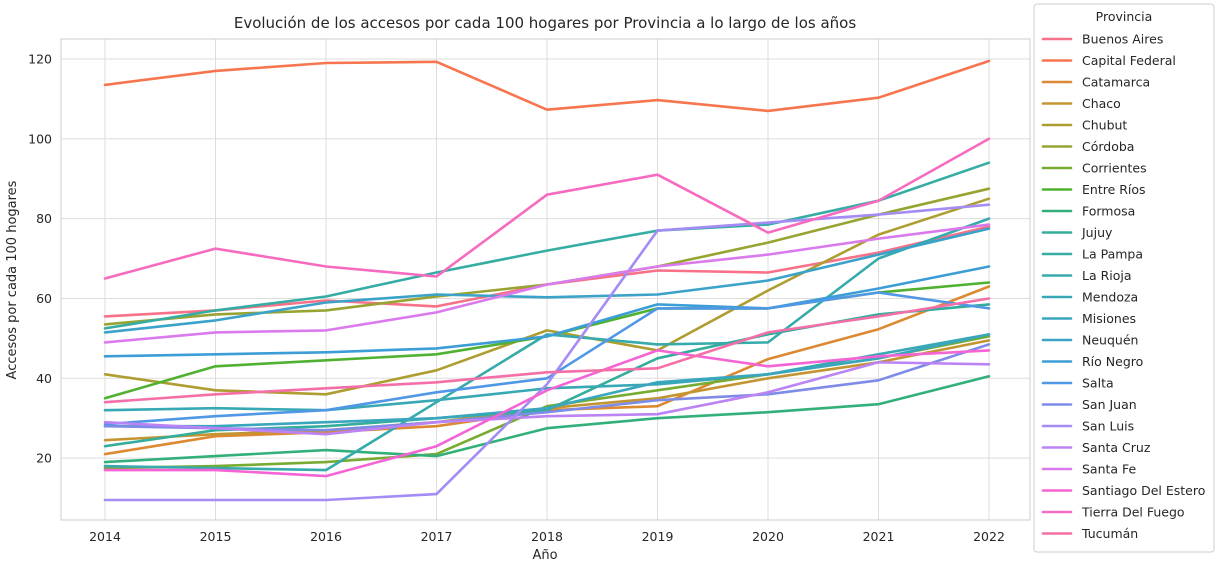 This screenshot has height=572, width=1217. I want to click on y-tick-label: 40, so click(44, 378).